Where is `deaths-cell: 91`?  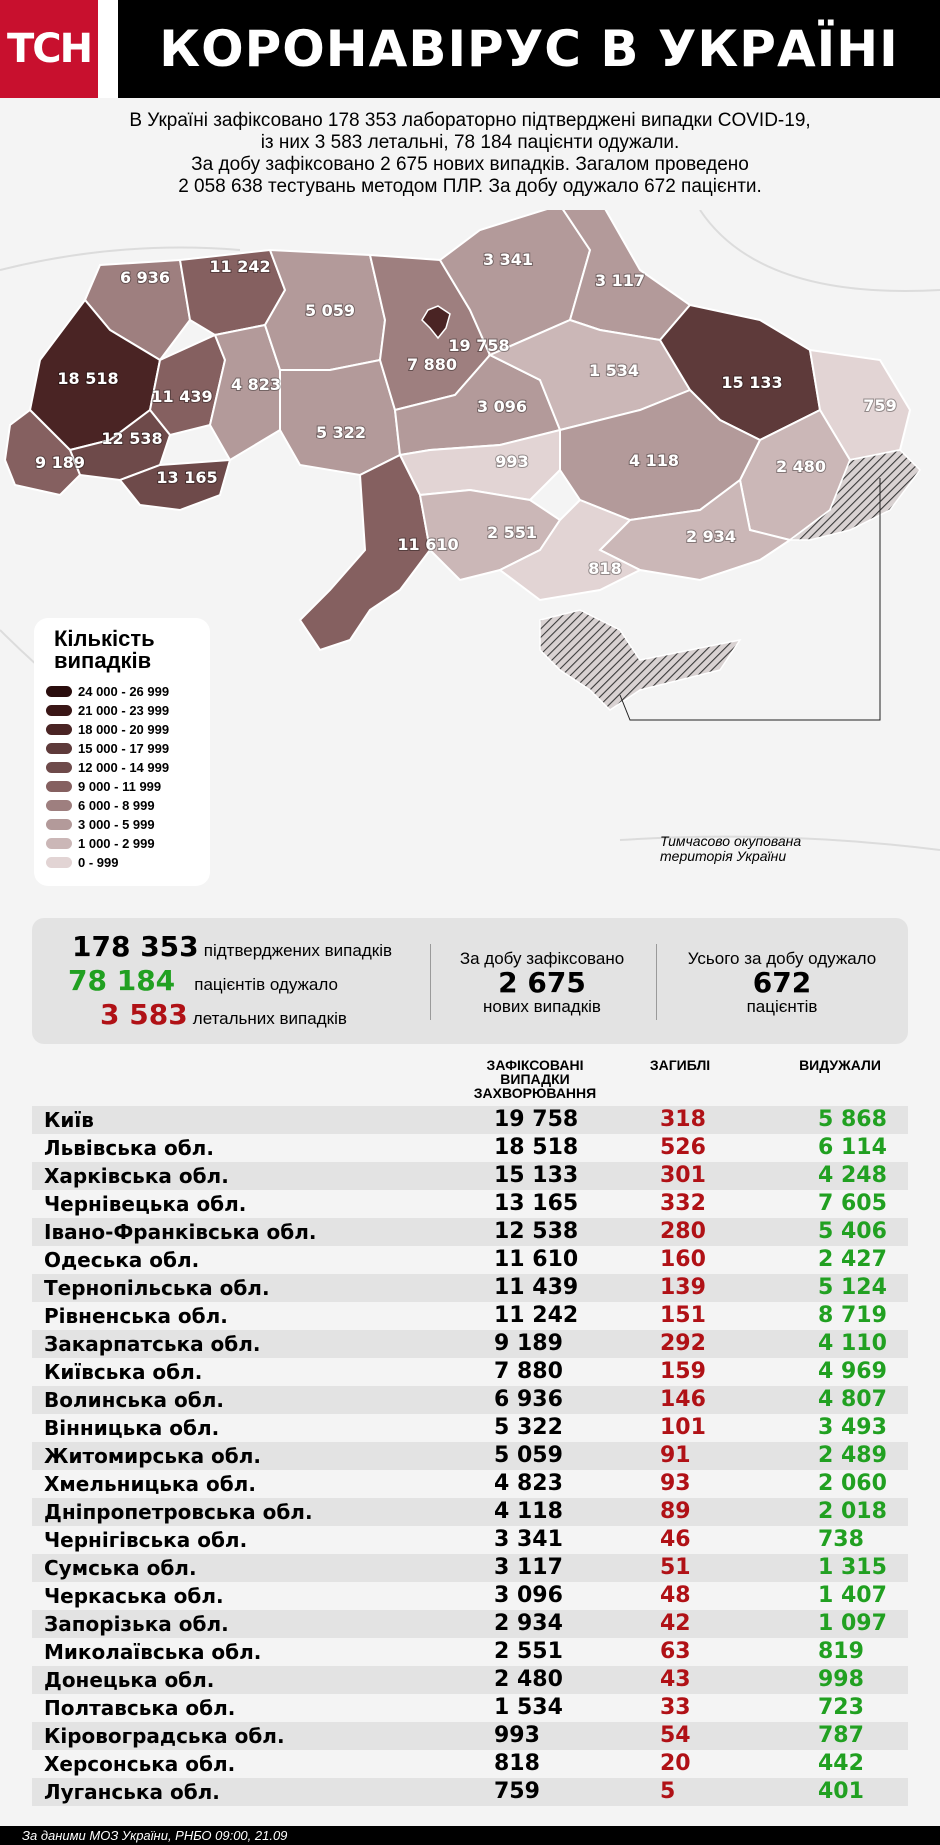
deaths-cell: 91 is located at coordinates (675, 1455).